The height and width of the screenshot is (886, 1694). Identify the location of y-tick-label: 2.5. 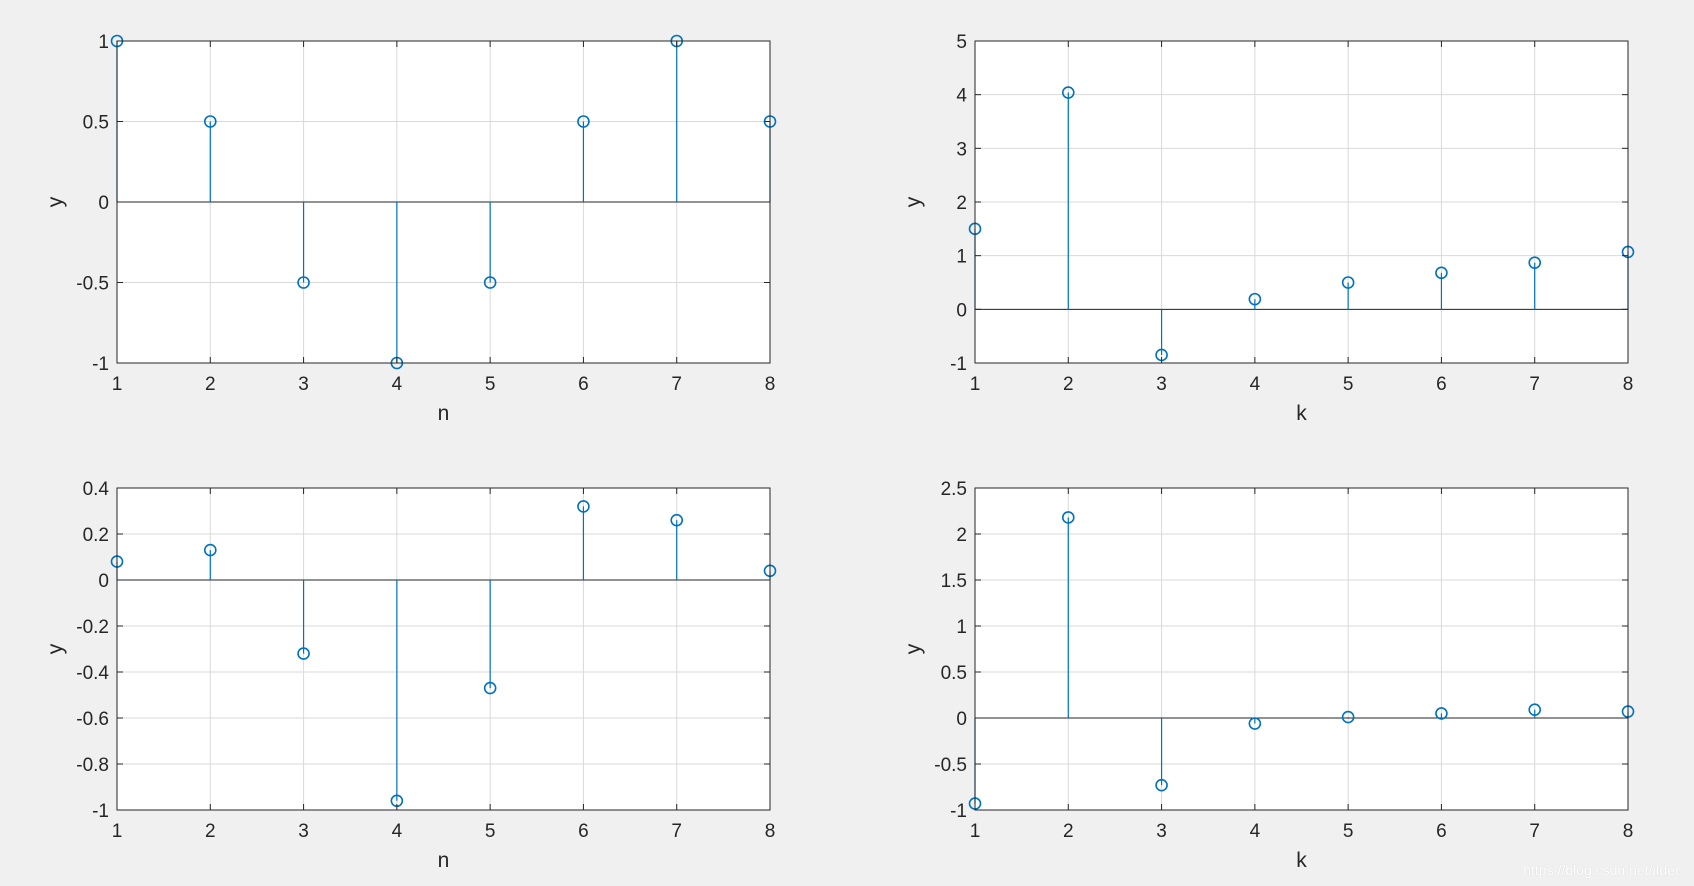
(954, 489).